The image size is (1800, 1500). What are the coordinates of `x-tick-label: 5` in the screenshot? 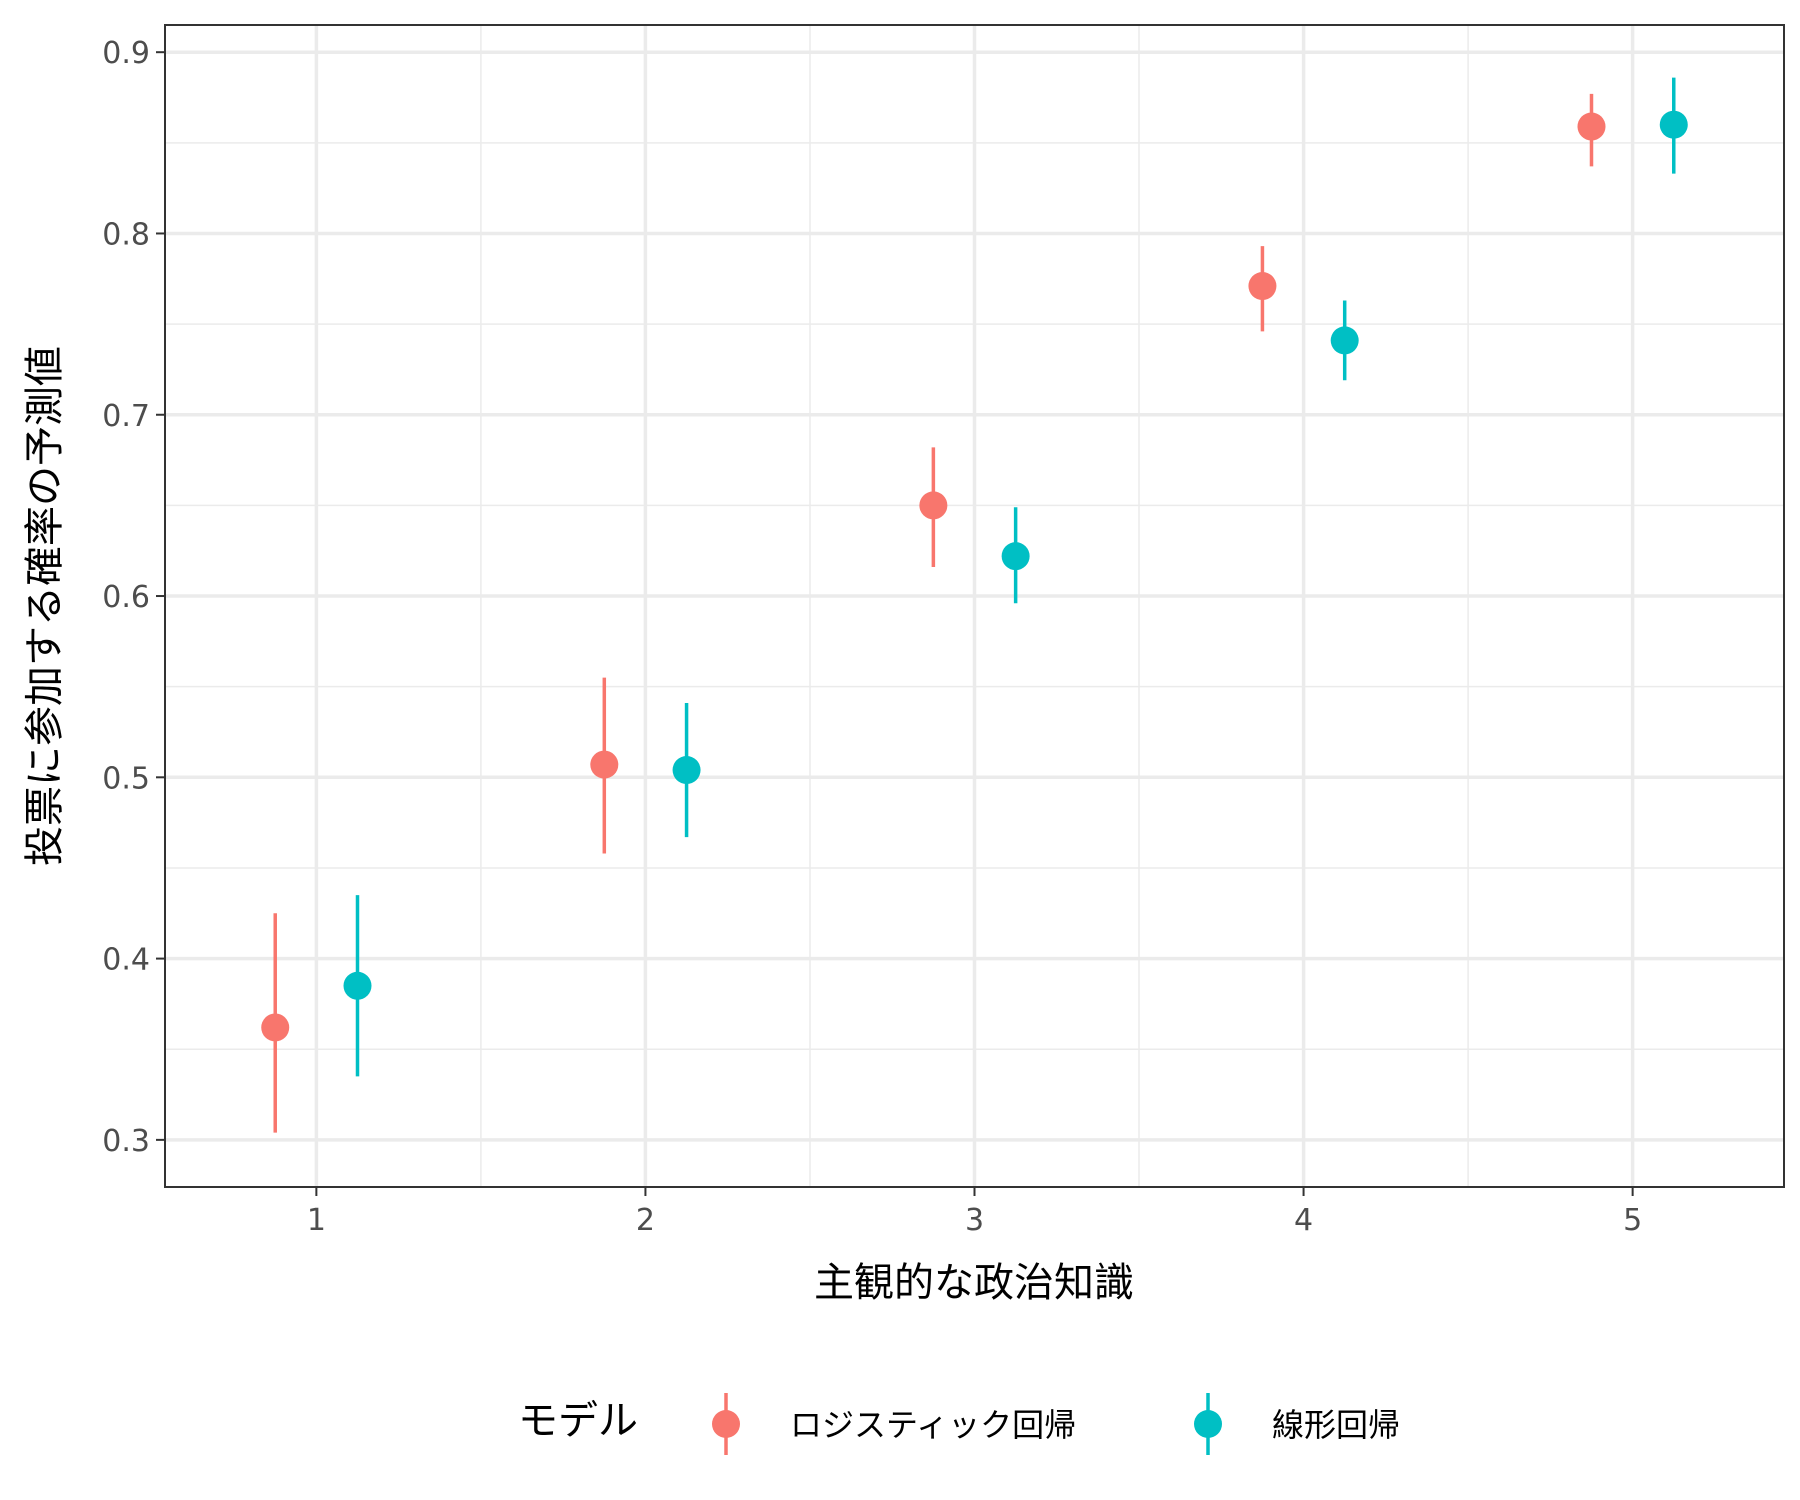 It's located at (1632, 1220).